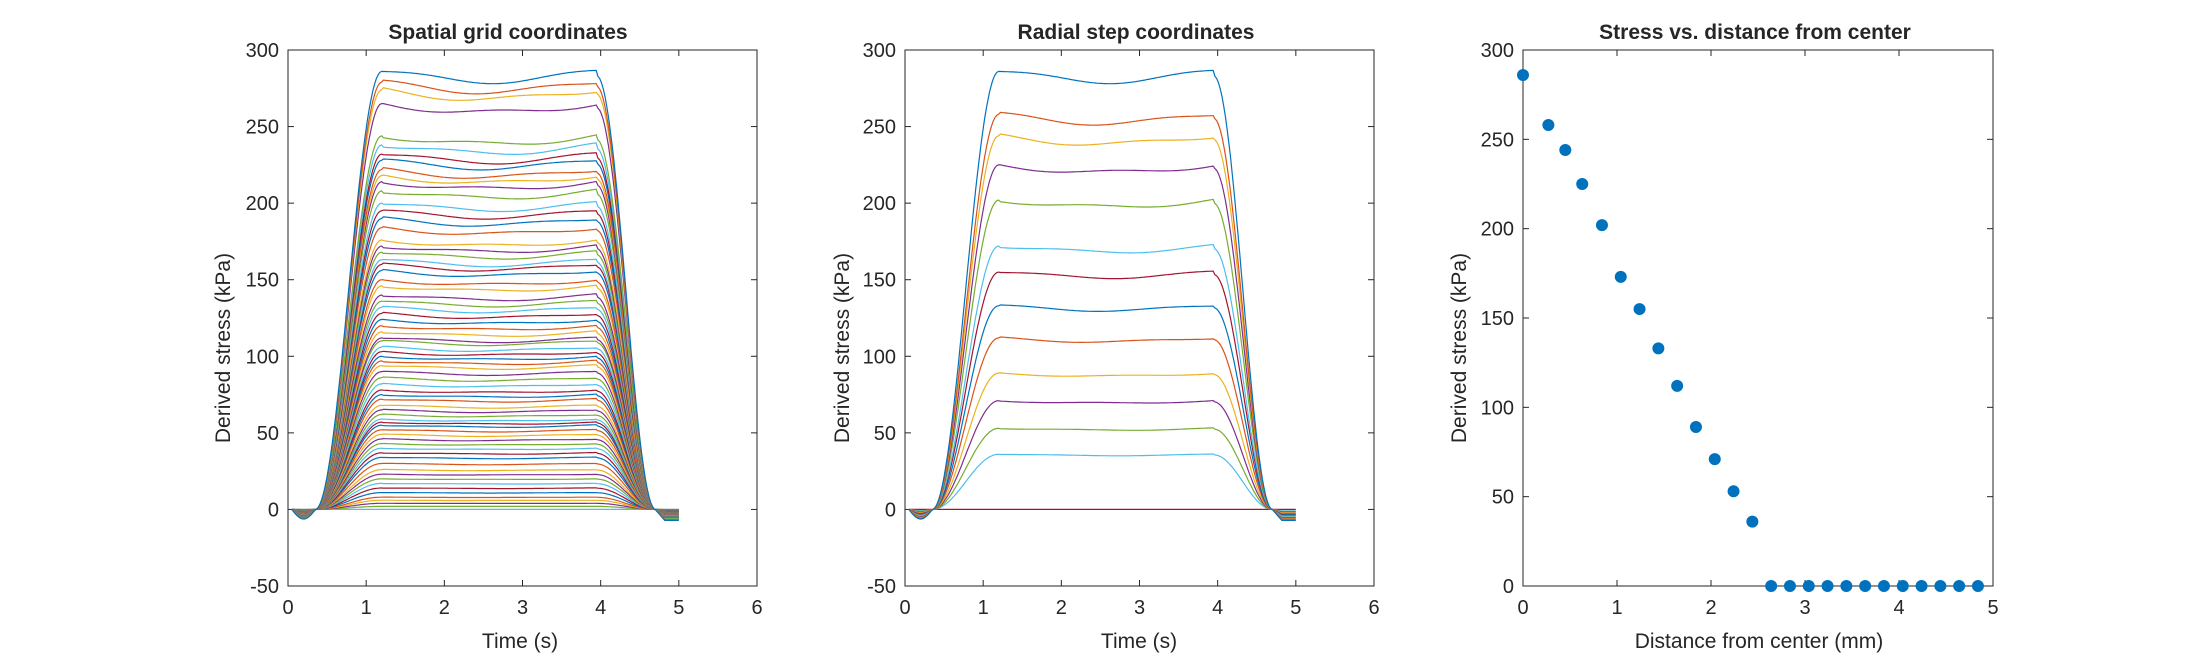 The image size is (2191, 656). What do you see at coordinates (507, 32) in the screenshot?
I see `chart-title: Spatial grid coordinates` at bounding box center [507, 32].